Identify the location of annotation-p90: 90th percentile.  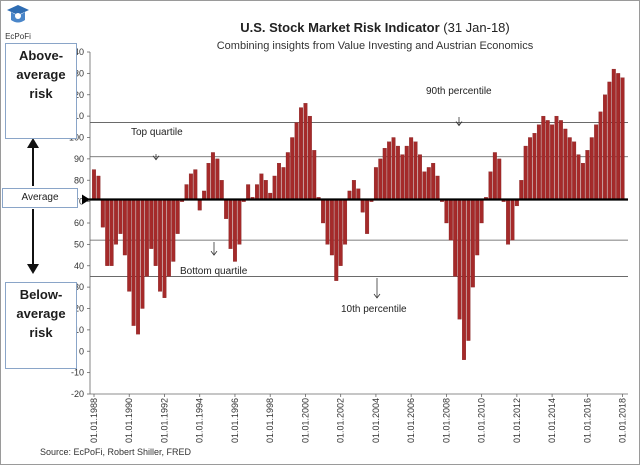
(459, 91).